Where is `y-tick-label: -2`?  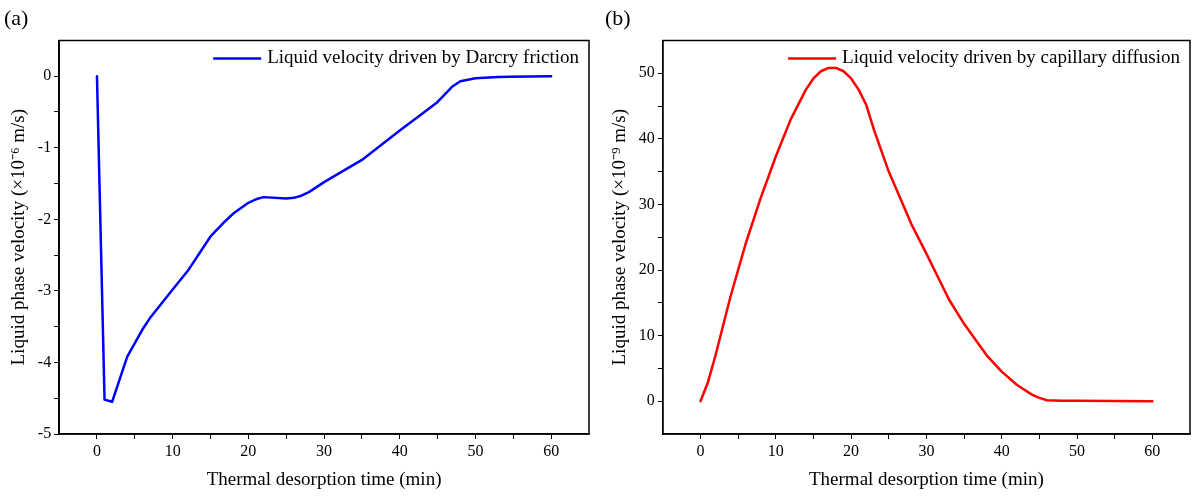 y-tick-label: -2 is located at coordinates (44, 218).